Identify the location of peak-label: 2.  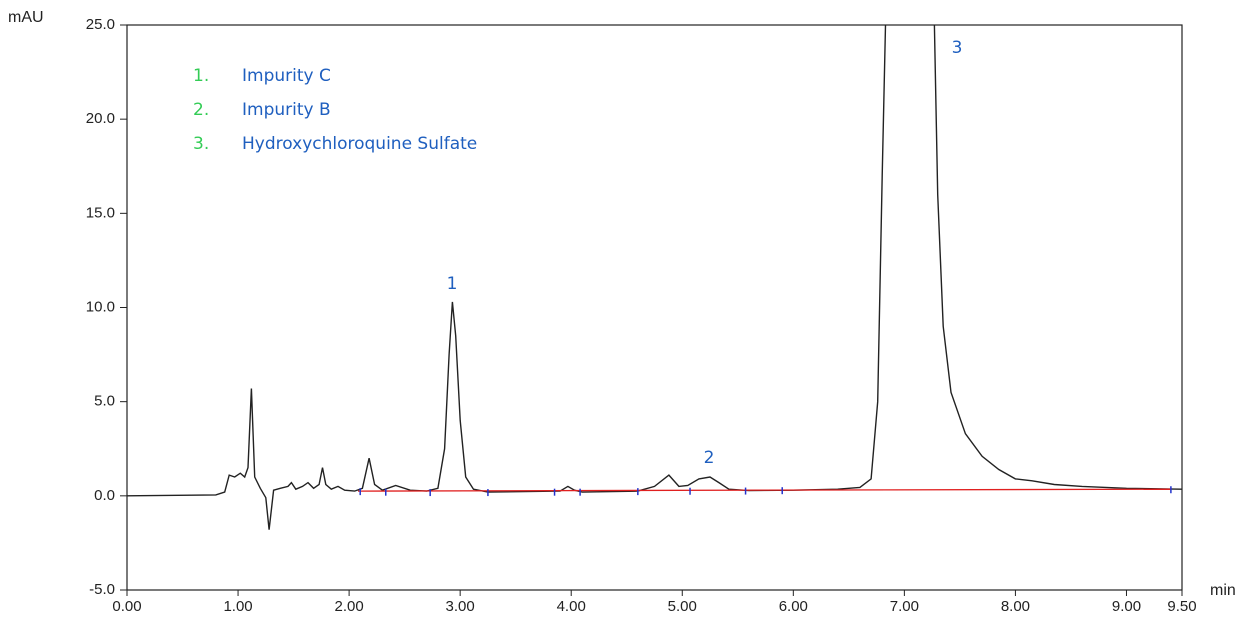
(709, 458).